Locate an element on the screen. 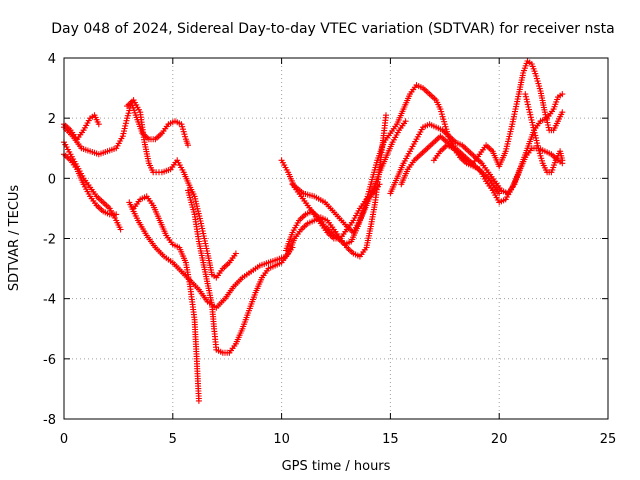  y-tick-label: -6 is located at coordinates (49, 360).